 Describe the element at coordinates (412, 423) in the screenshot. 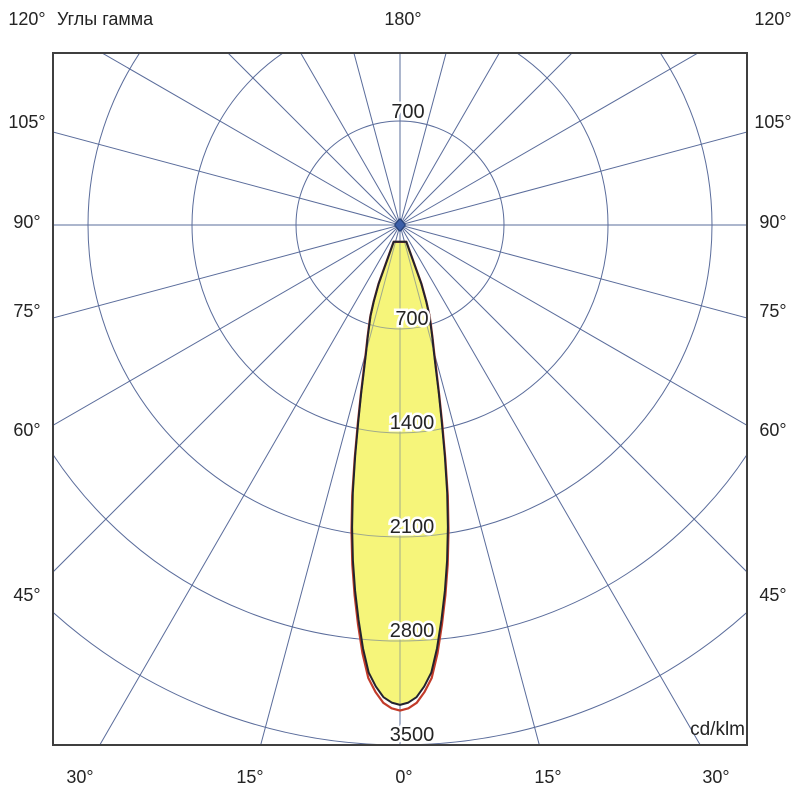

I see `radial-tick-label-1400: 1400` at that location.